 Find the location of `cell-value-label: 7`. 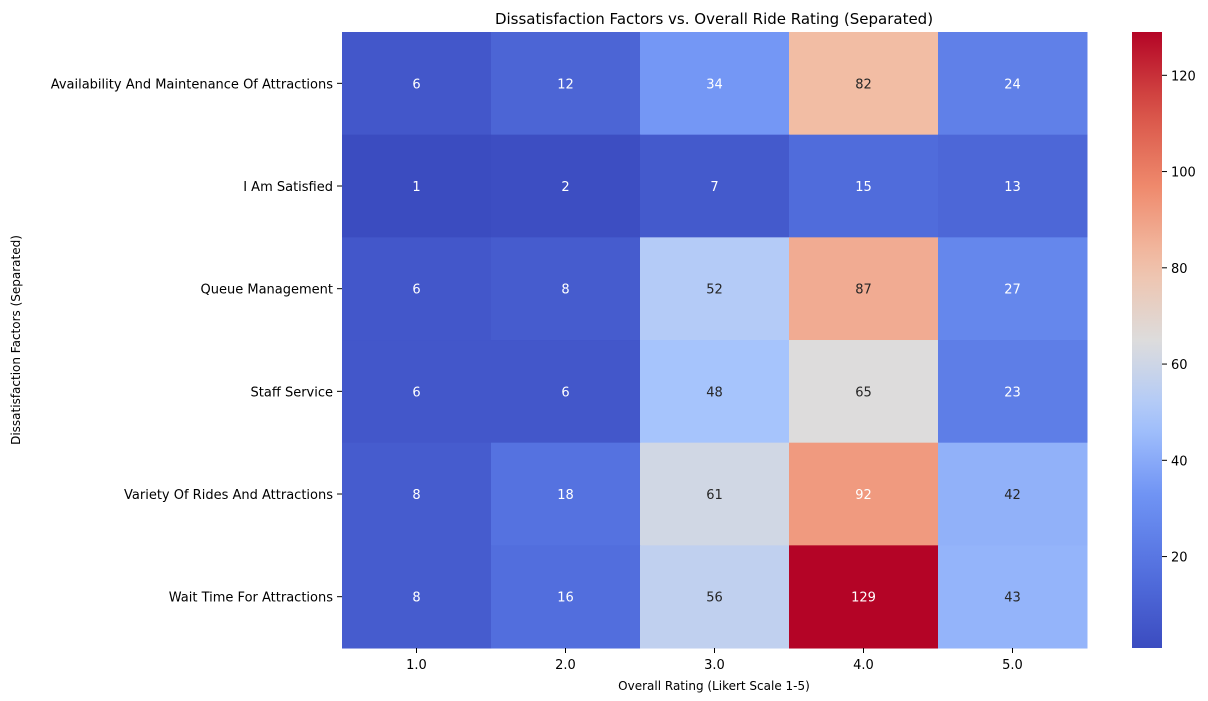

cell-value-label: 7 is located at coordinates (714, 187).